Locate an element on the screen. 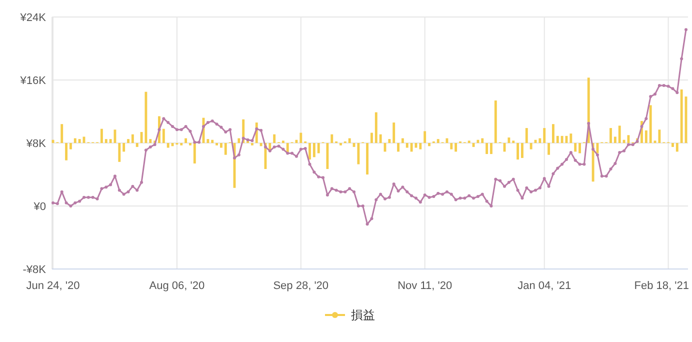  y-tick-label: ¥16K is located at coordinates (33, 81).